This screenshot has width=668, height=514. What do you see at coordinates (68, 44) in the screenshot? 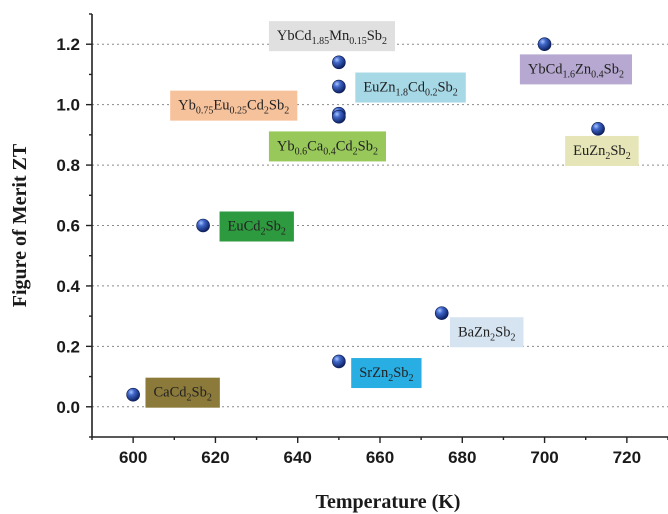
I see `y-tick-label: 1.2` at bounding box center [68, 44].